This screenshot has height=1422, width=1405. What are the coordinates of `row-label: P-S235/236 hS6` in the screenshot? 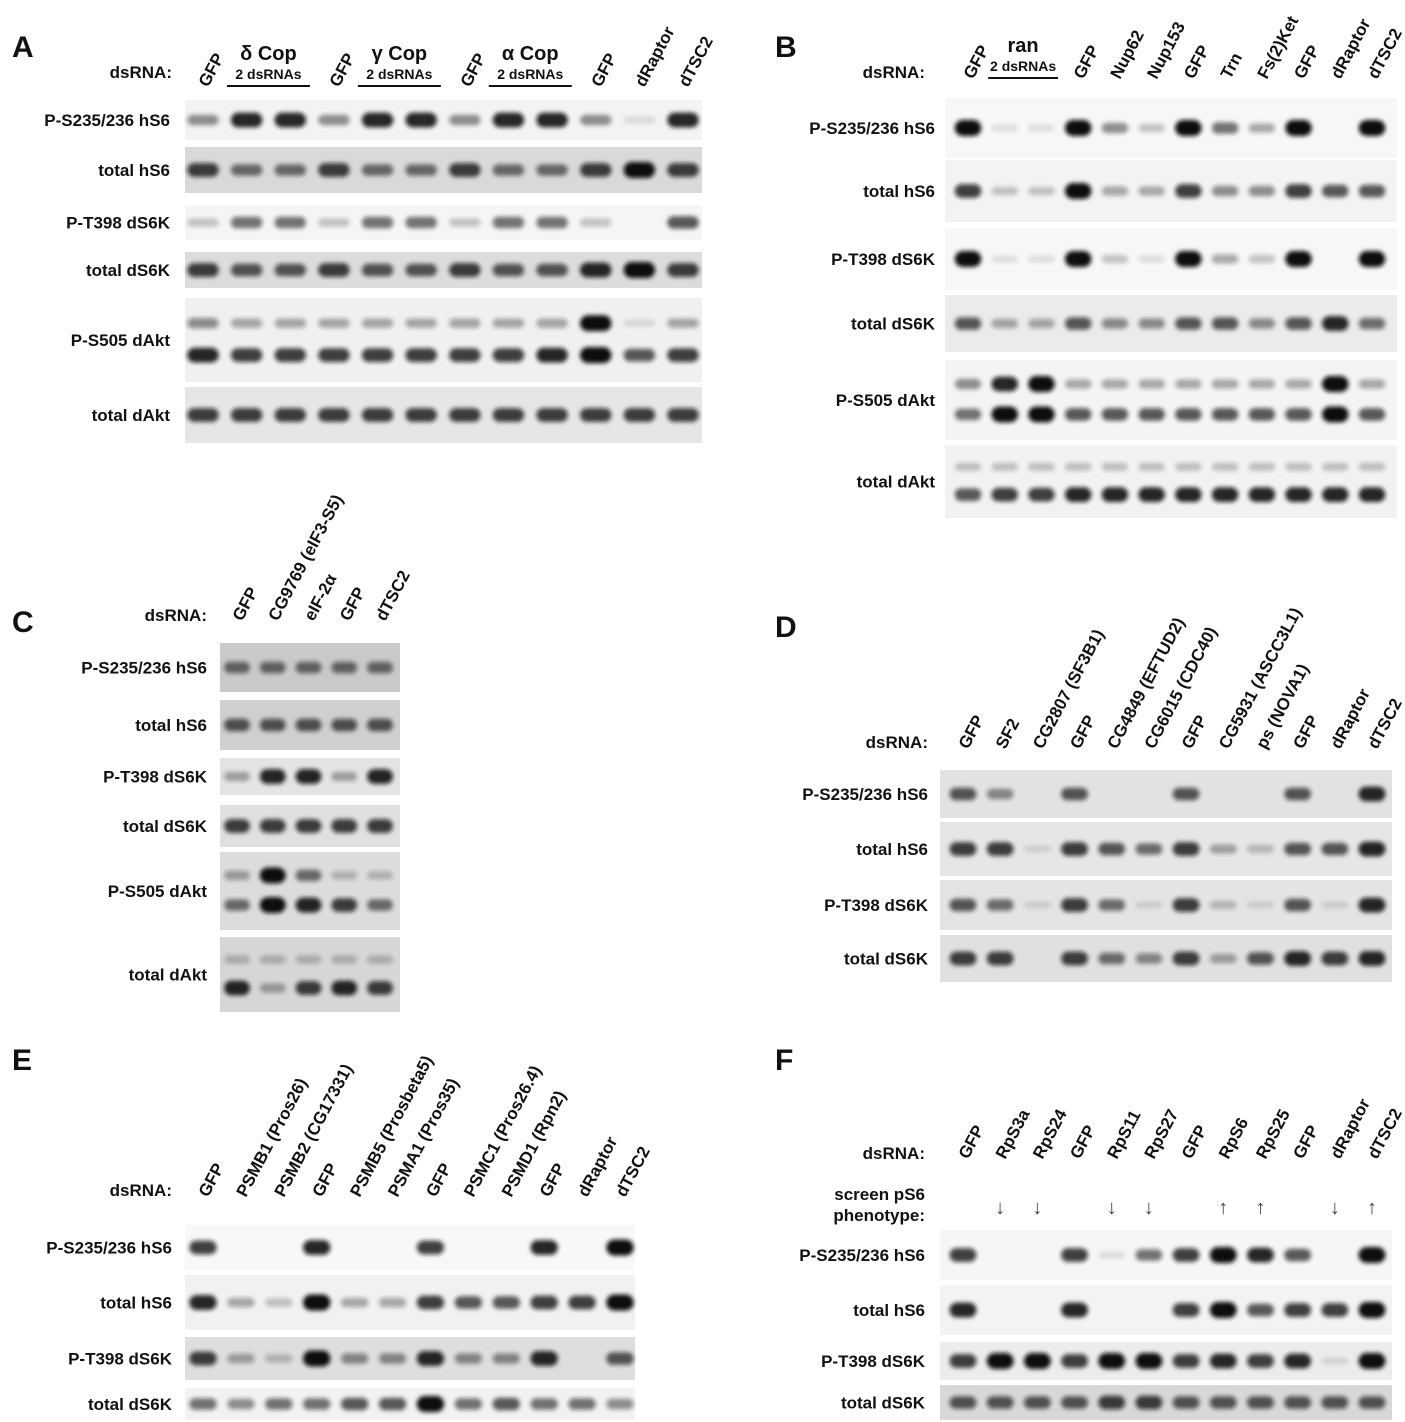 It's located at (862, 1255).